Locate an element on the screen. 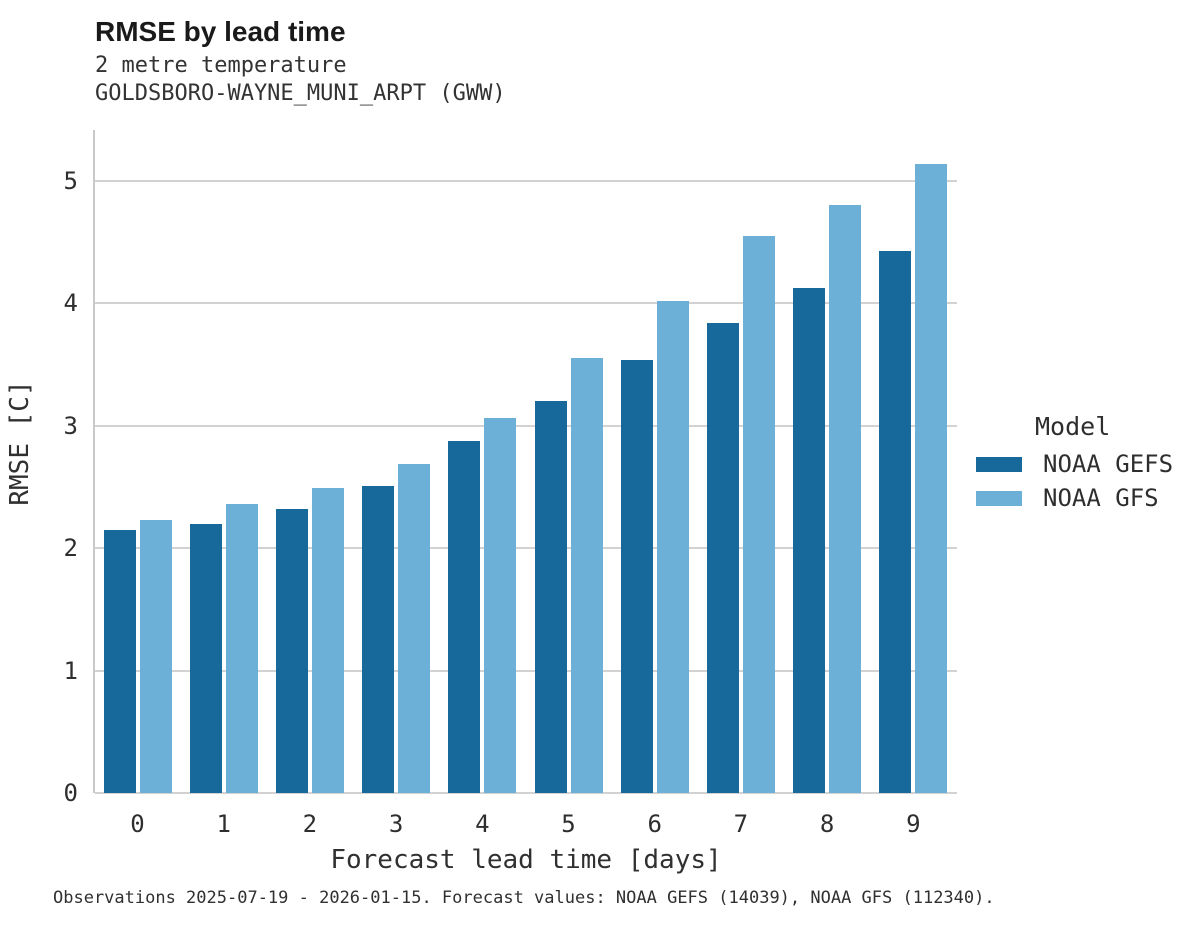  legend: Model NOAA GEFS NOAA GFS is located at coordinates (1081, 466).